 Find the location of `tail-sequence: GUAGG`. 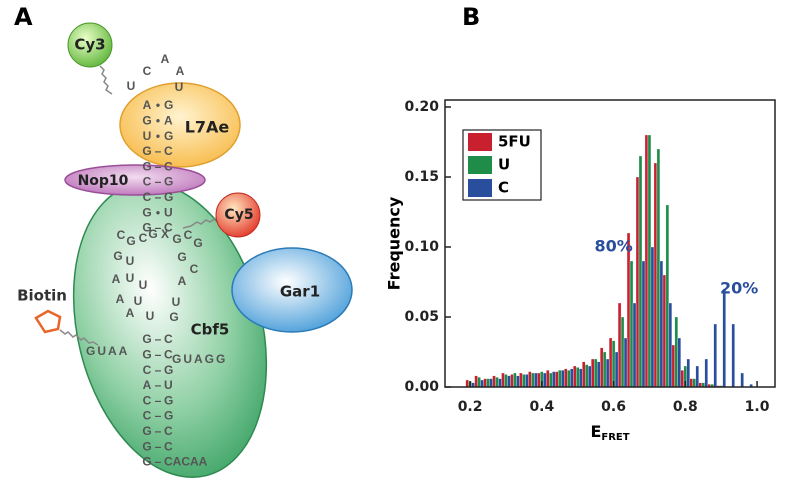

tail-sequence: GUAGG is located at coordinates (199, 359).